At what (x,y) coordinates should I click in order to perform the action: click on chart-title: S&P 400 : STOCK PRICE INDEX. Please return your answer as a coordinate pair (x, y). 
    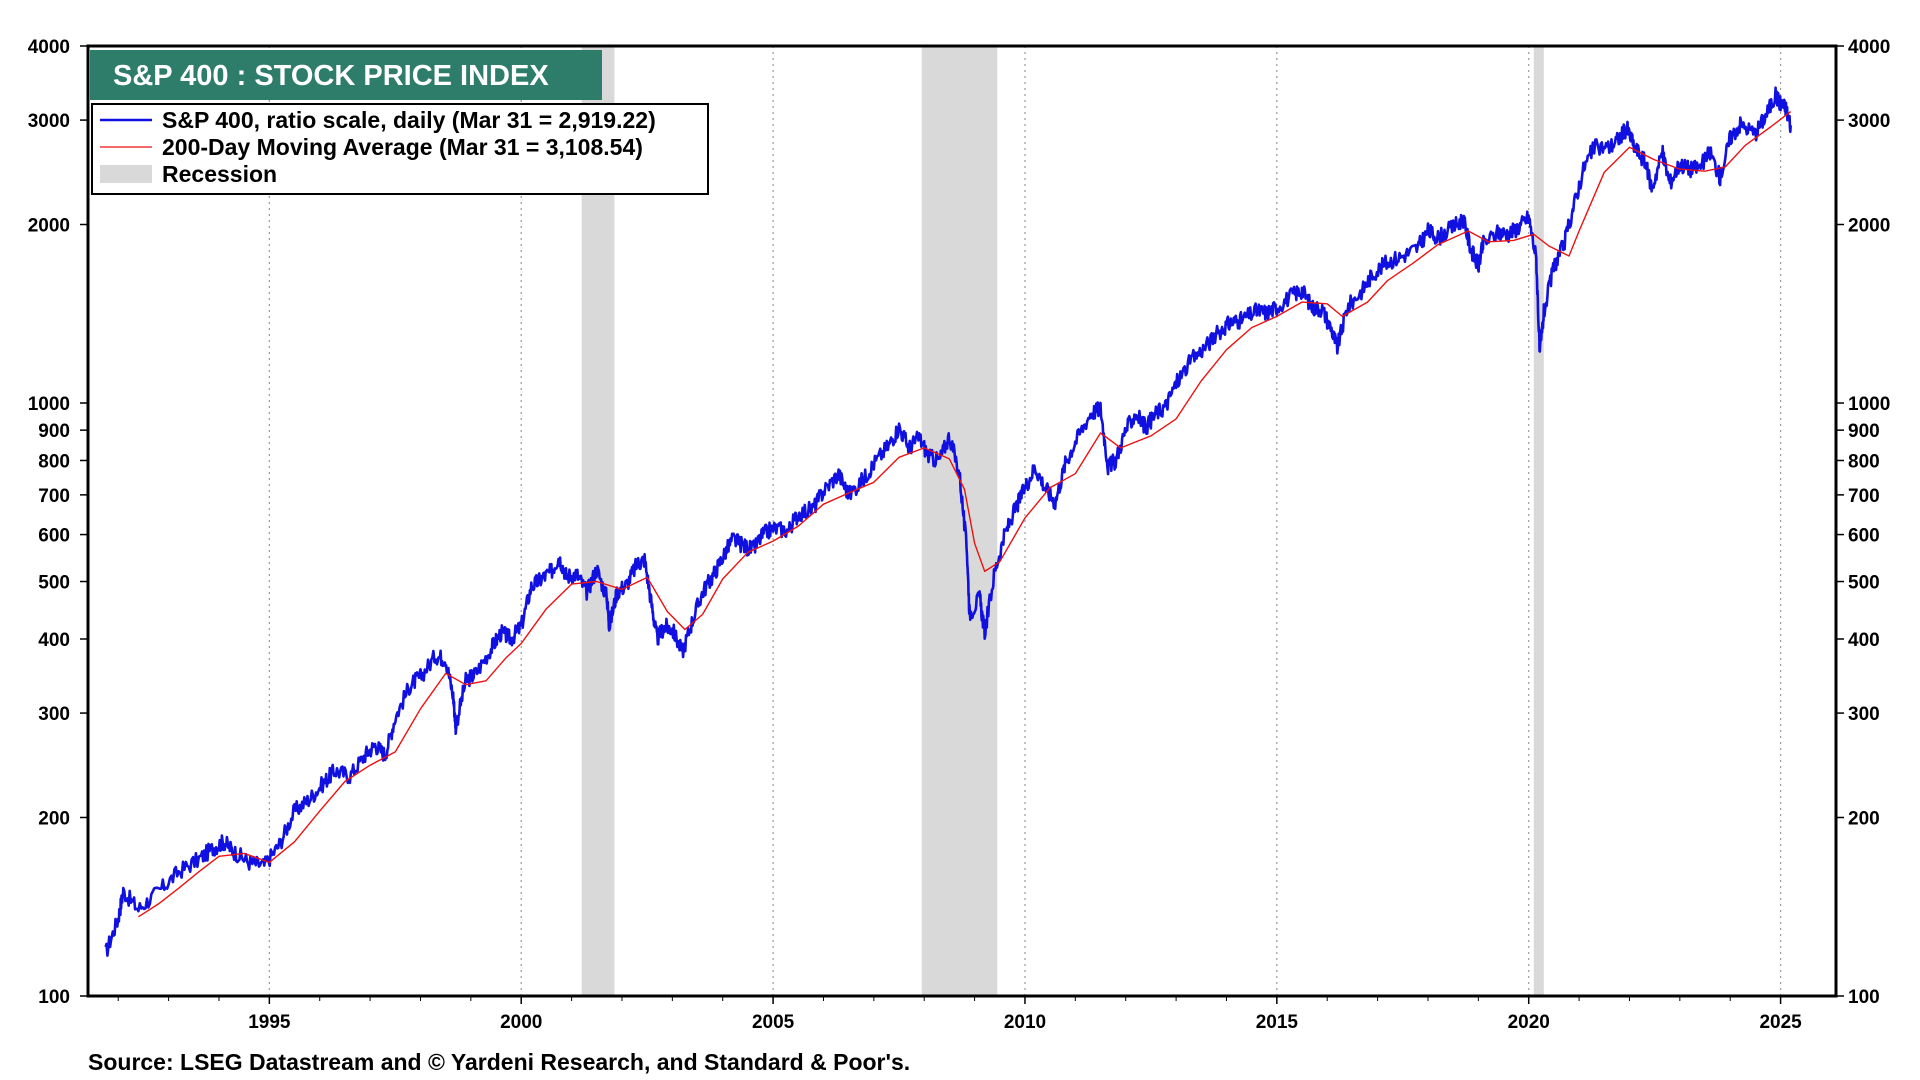
    Looking at the image, I should click on (331, 76).